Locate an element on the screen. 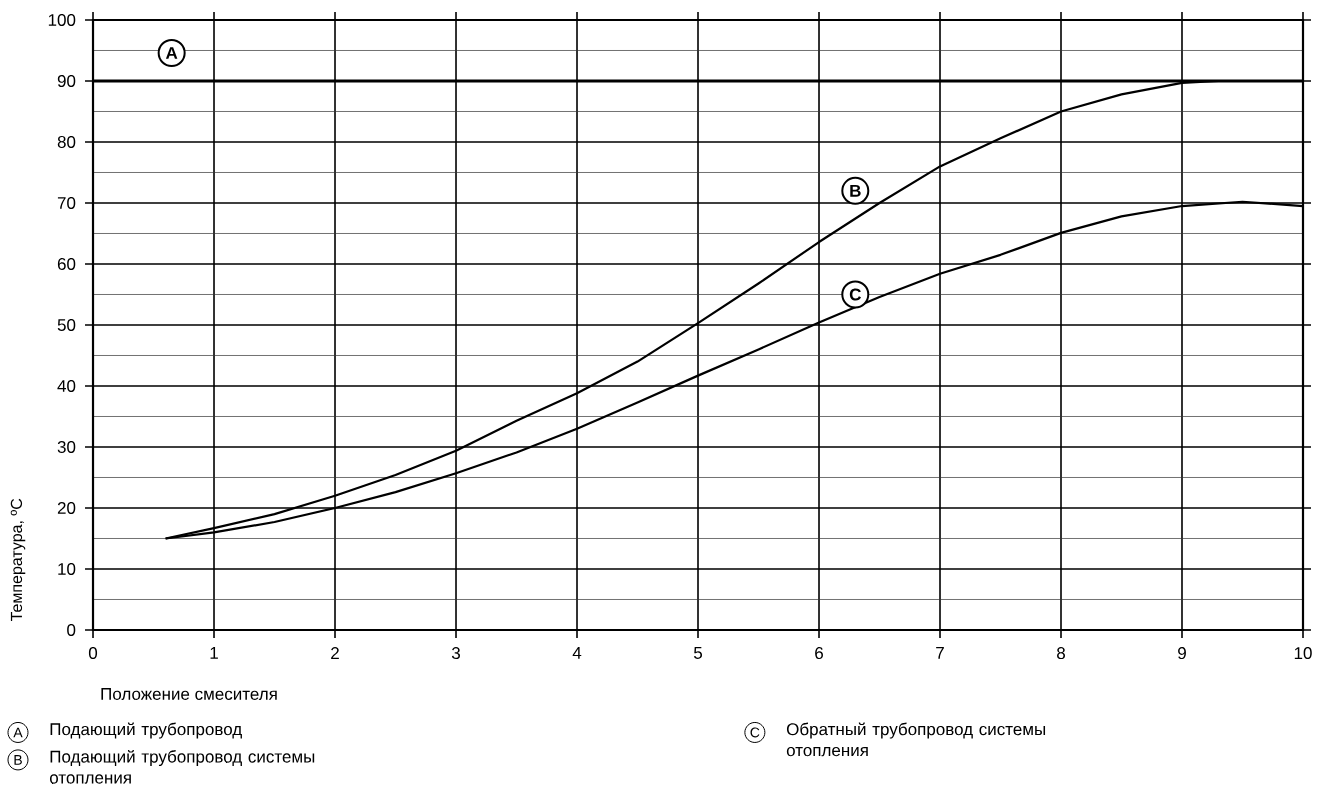  y-tick-label: 20 is located at coordinates (66, 507).